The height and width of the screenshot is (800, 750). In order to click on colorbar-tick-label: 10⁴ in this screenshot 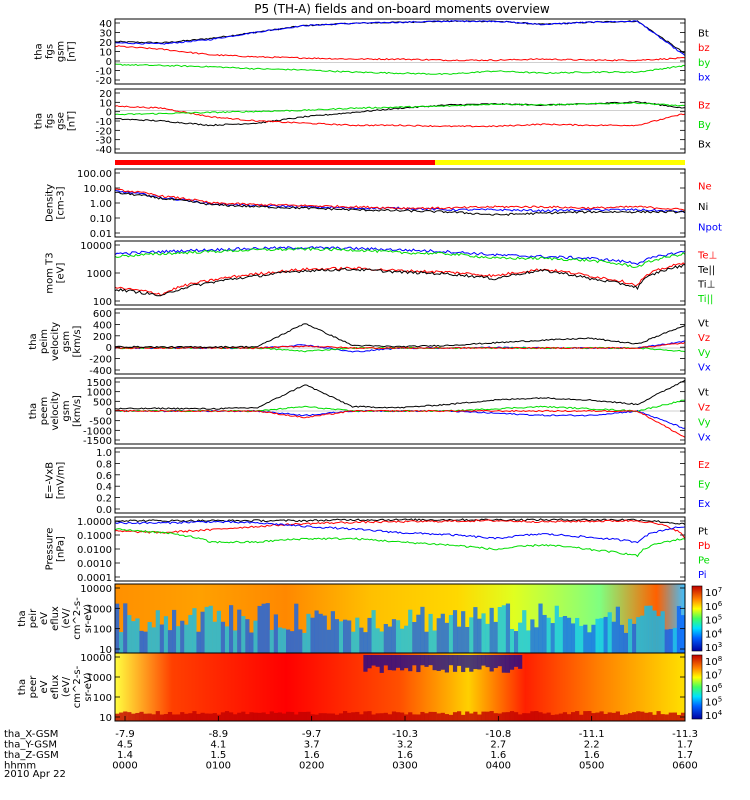, I will do `click(714, 715)`.